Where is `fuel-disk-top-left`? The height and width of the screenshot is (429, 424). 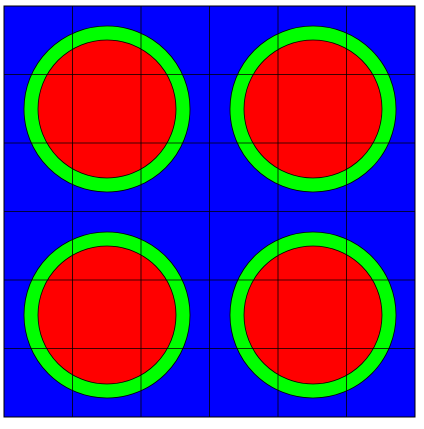 fuel-disk-top-left is located at coordinates (107, 109).